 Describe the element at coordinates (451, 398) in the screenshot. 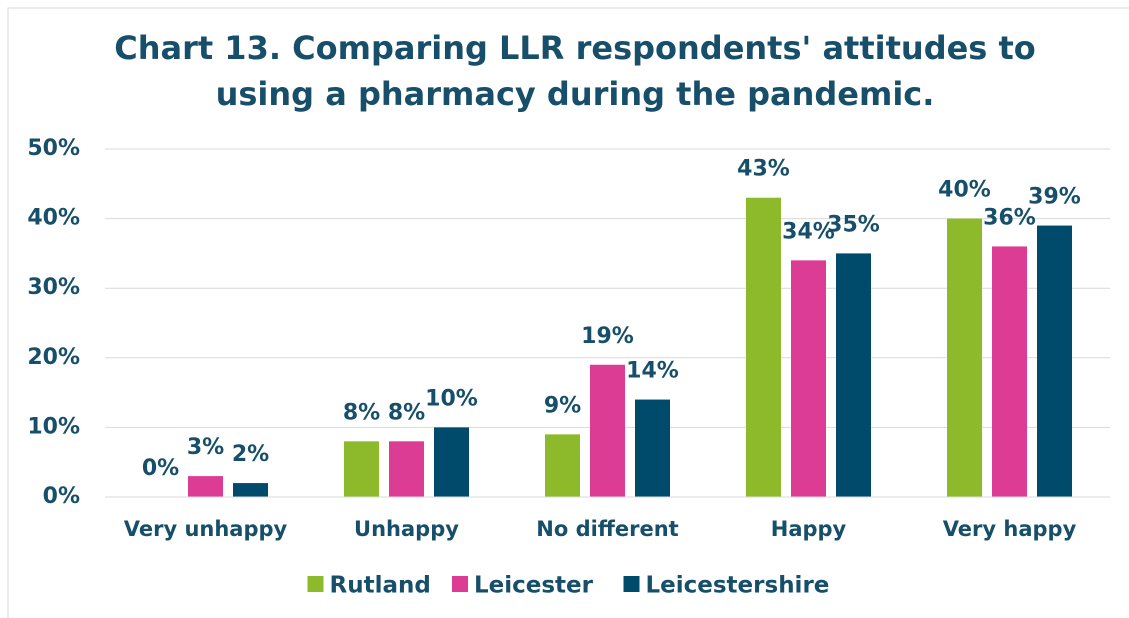

I see `value-label: 10%` at that location.